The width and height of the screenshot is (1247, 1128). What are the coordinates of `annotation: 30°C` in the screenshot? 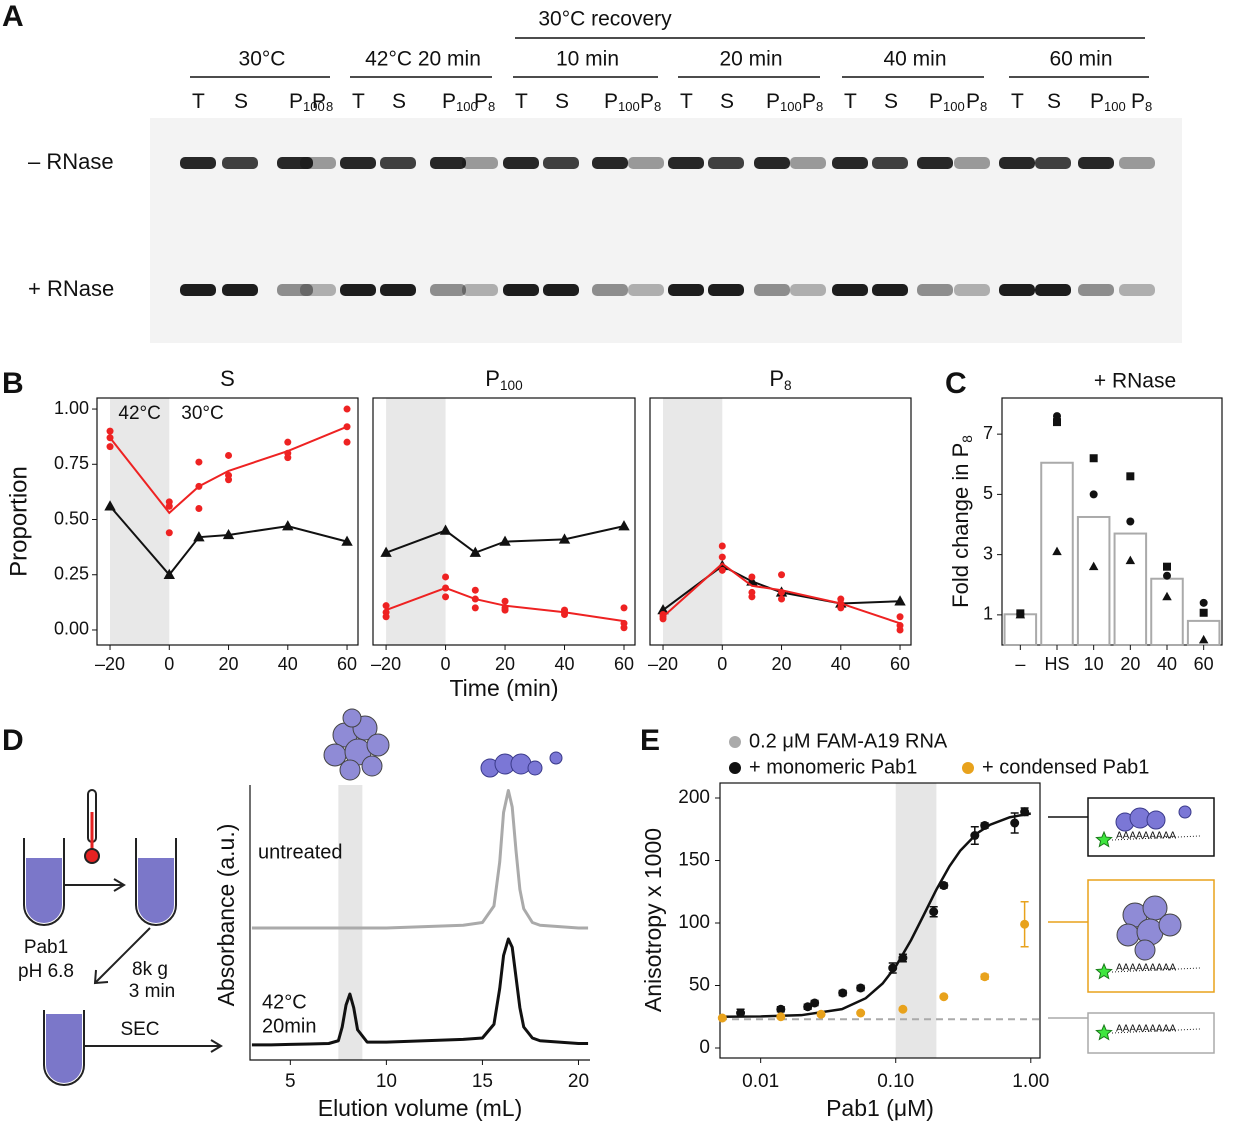 It's located at (202, 413).